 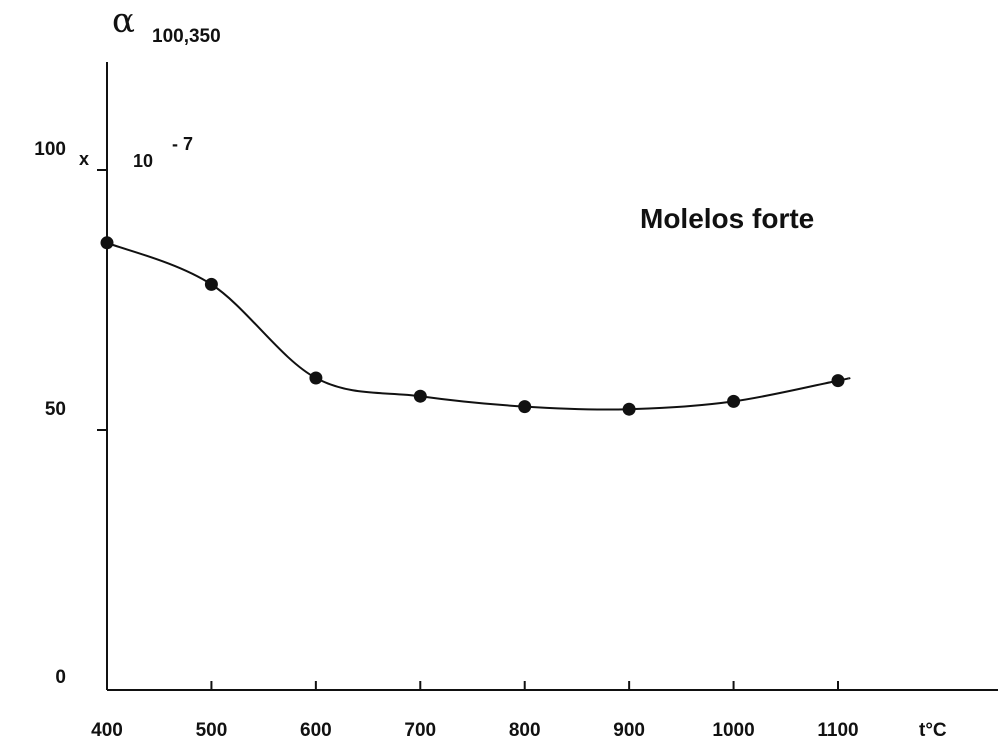 What do you see at coordinates (629, 730) in the screenshot?
I see `x-tick-label: 900` at bounding box center [629, 730].